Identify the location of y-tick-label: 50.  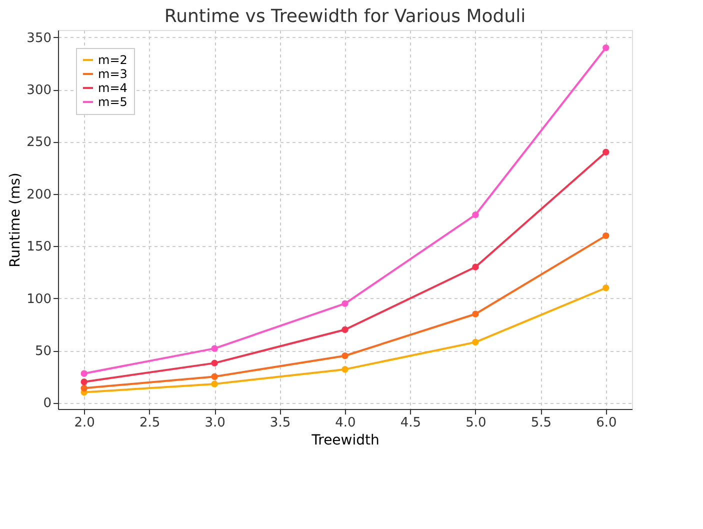
(43, 352).